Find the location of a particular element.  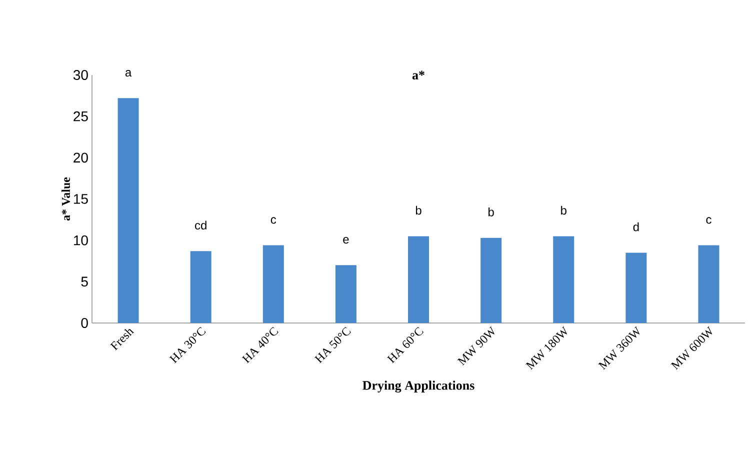

y-axis-title: a* Value is located at coordinates (66, 199).